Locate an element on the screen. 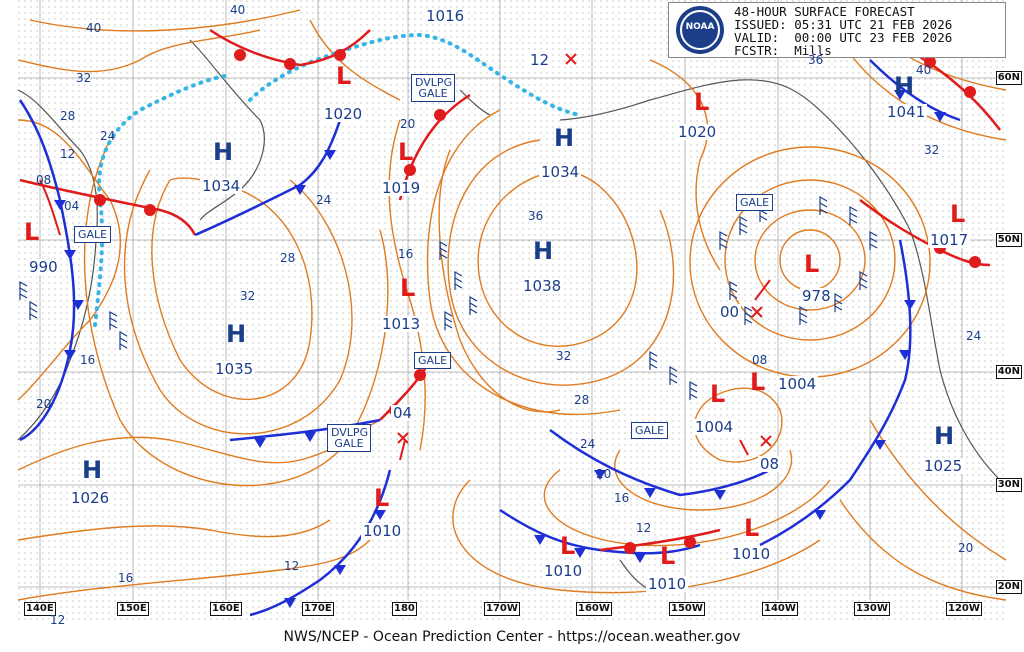 The height and width of the screenshot is (652, 1024). latitude-label: 30N is located at coordinates (1008, 485).